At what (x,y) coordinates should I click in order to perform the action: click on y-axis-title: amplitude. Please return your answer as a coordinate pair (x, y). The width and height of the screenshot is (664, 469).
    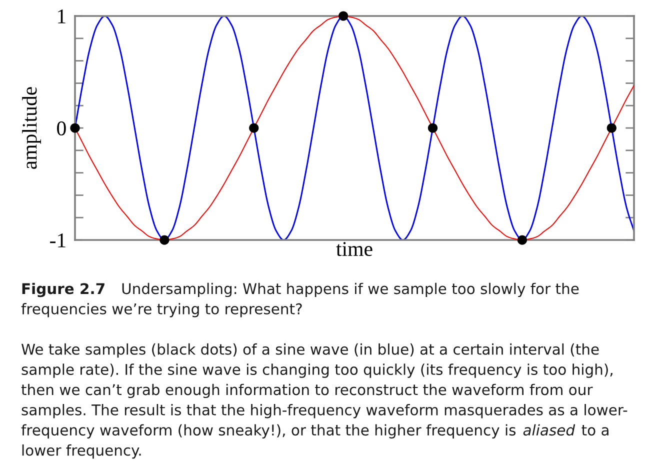
    Looking at the image, I should click on (31, 128).